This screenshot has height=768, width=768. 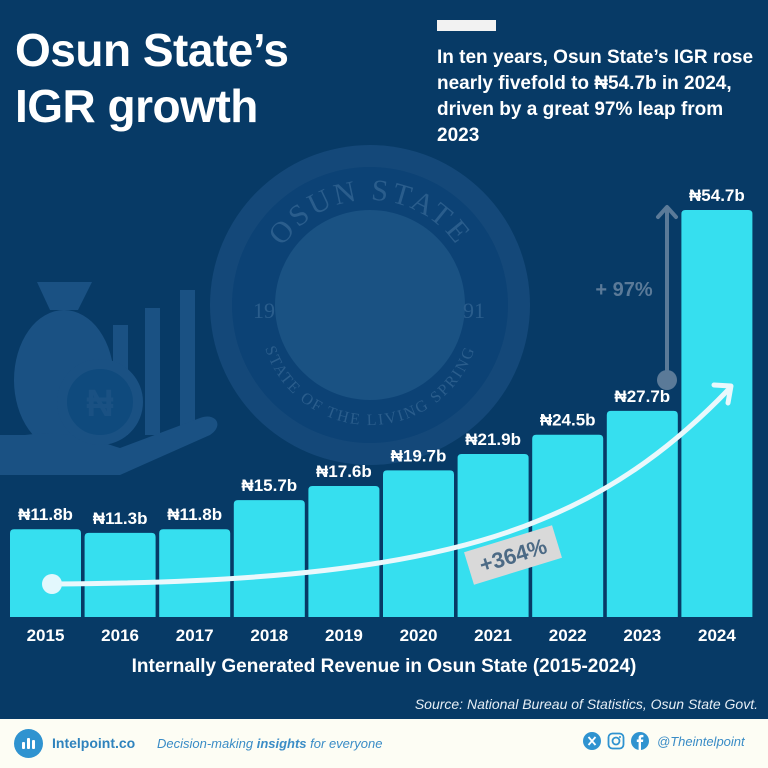 What do you see at coordinates (120, 518) in the screenshot?
I see `data-label: ₦11.3b` at bounding box center [120, 518].